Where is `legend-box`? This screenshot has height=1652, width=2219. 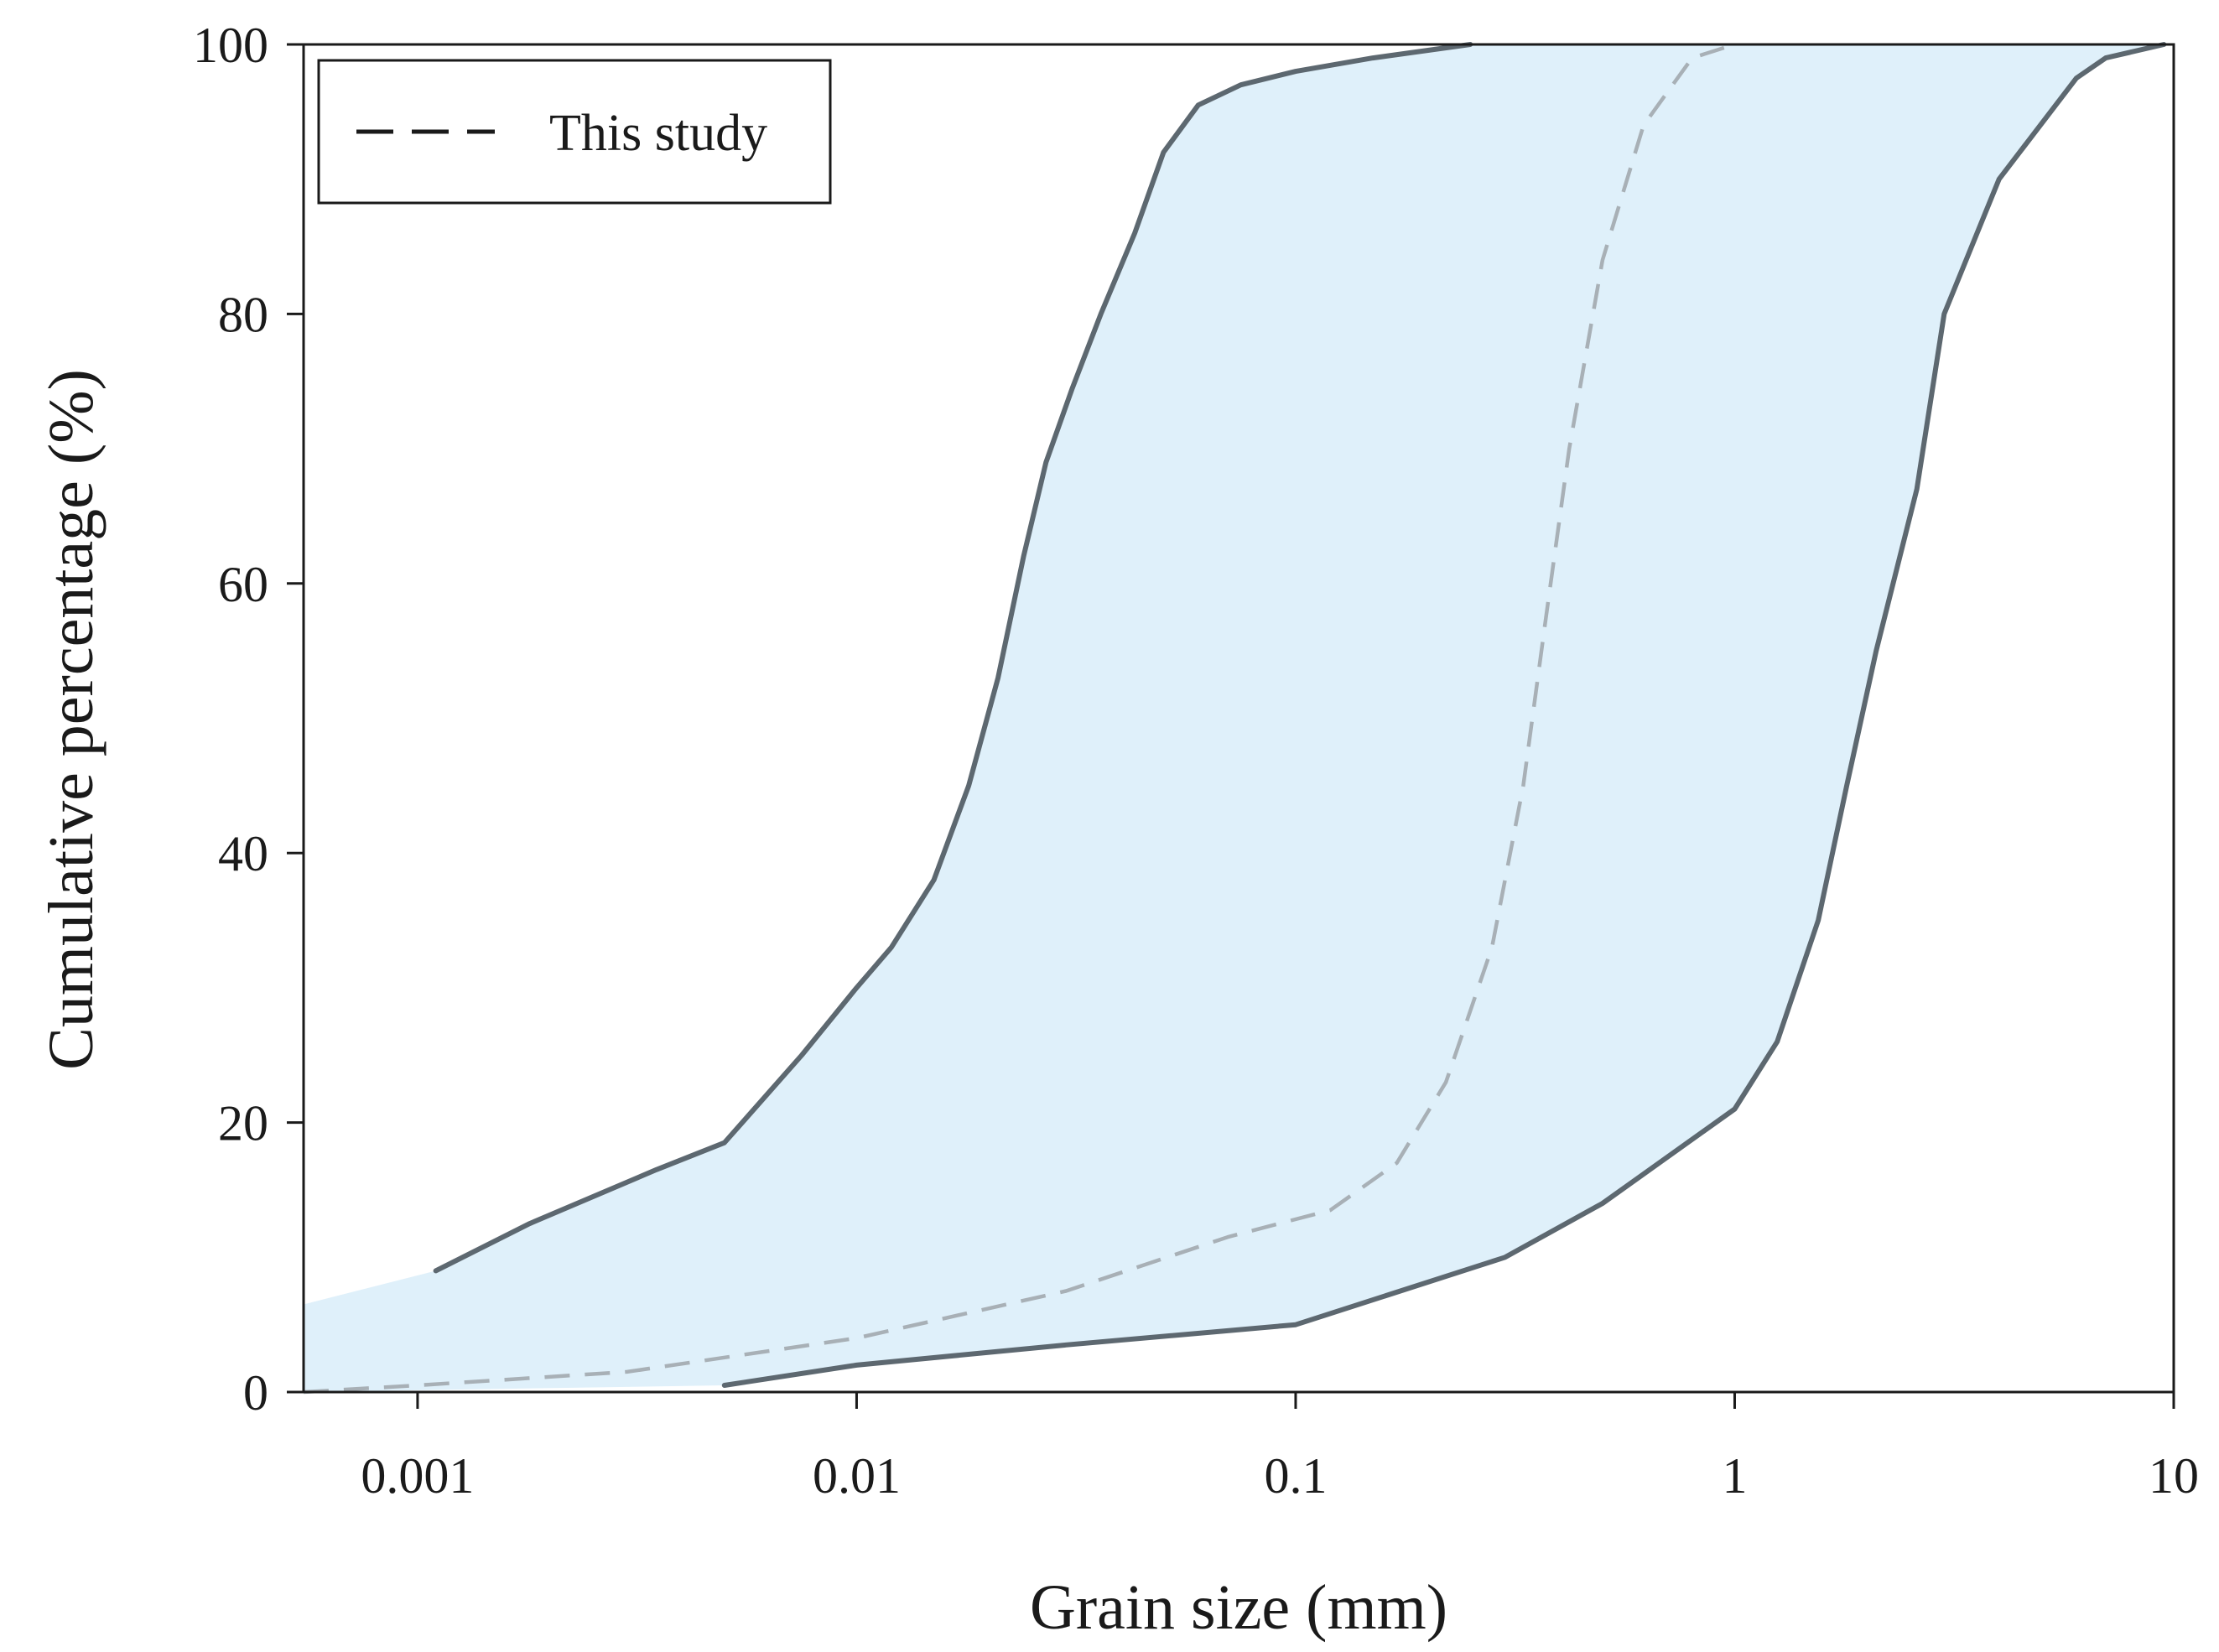
legend-box is located at coordinates (574, 132).